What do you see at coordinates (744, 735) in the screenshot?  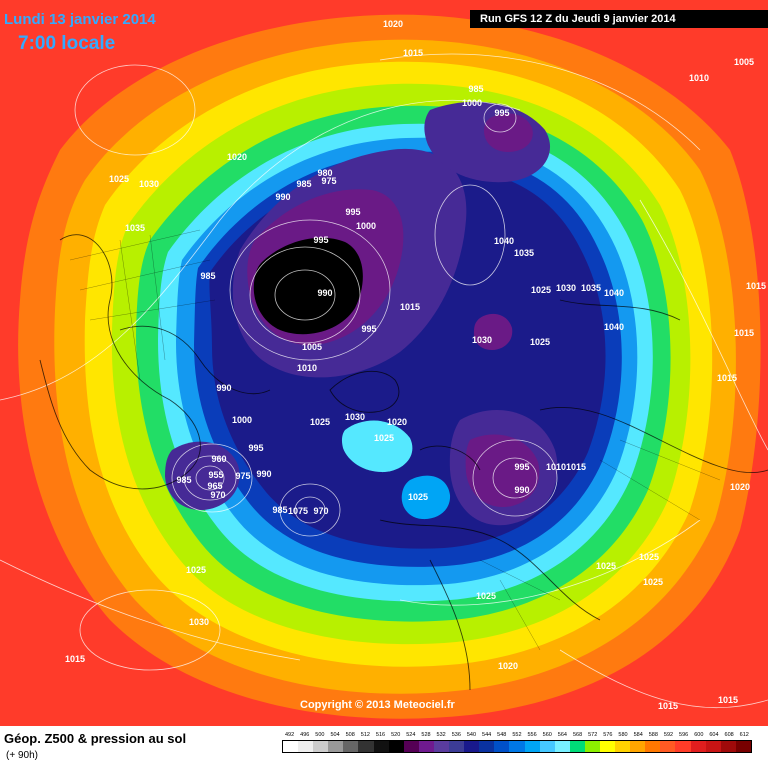 I see `legend-tick-label: 612` at bounding box center [744, 735].